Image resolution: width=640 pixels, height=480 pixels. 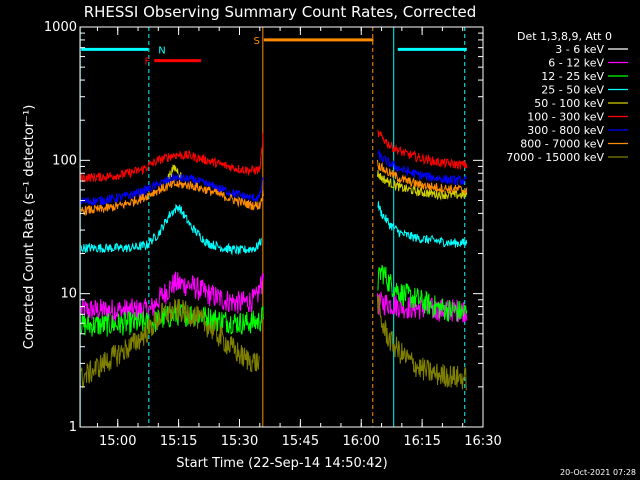 What do you see at coordinates (64, 160) in the screenshot?
I see `y-tick-label: 100` at bounding box center [64, 160].